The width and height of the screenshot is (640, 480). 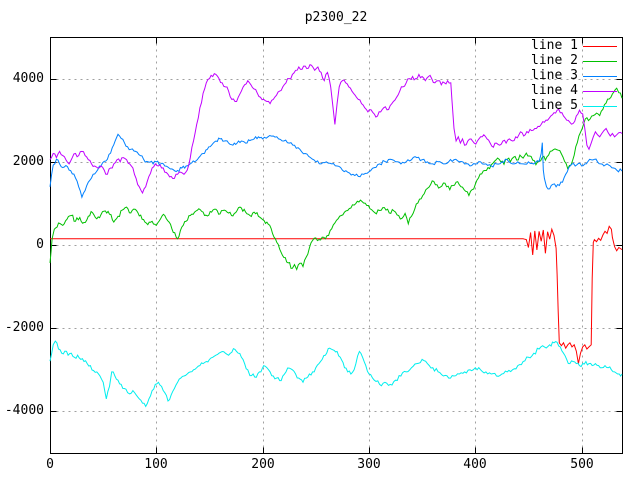 I want to click on y-axis-tick-label: 2000, so click(x=28, y=161).